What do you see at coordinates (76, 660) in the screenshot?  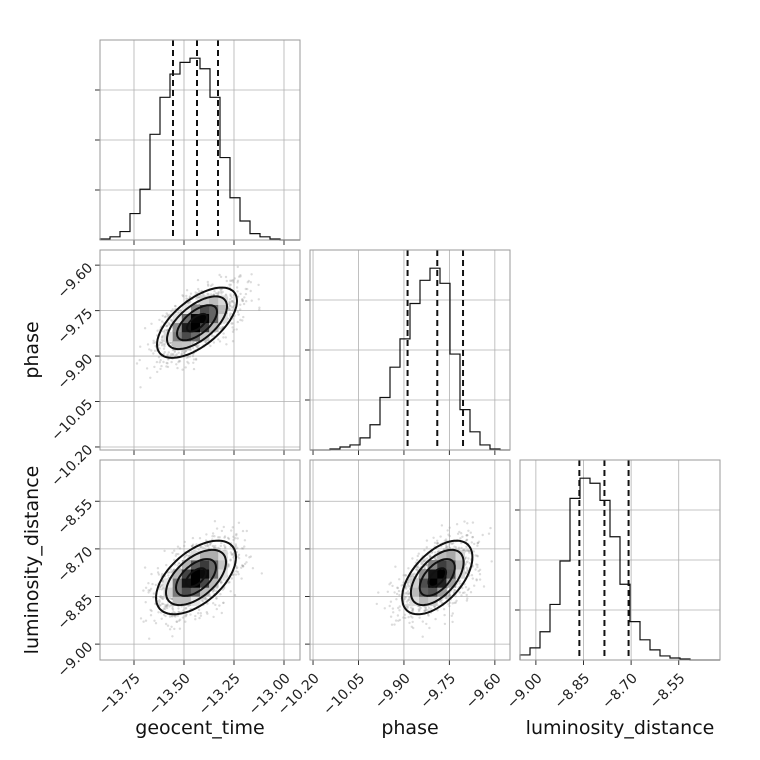 I see `y-tick-label: −9.00` at bounding box center [76, 660].